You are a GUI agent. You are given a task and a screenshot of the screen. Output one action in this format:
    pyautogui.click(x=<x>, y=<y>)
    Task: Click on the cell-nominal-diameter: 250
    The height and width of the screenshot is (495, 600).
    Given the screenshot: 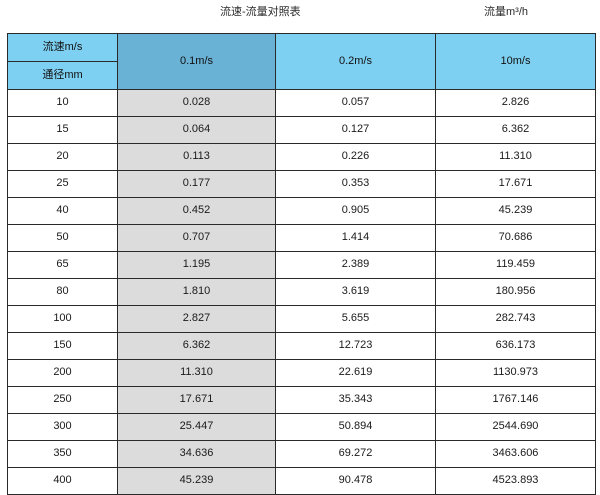 What is the action you would take?
    pyautogui.click(x=62, y=400)
    